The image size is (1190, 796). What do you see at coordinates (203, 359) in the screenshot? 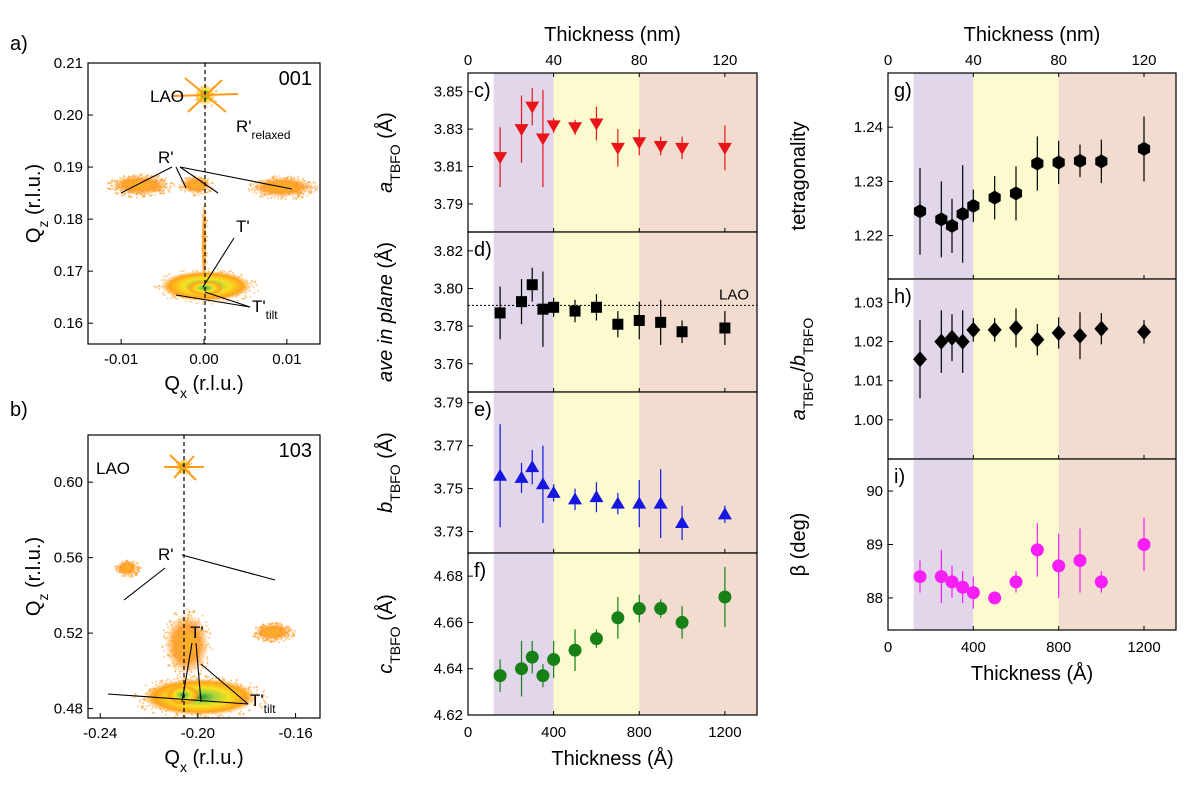
I see `x-tick-label: 0.00` at bounding box center [203, 359].